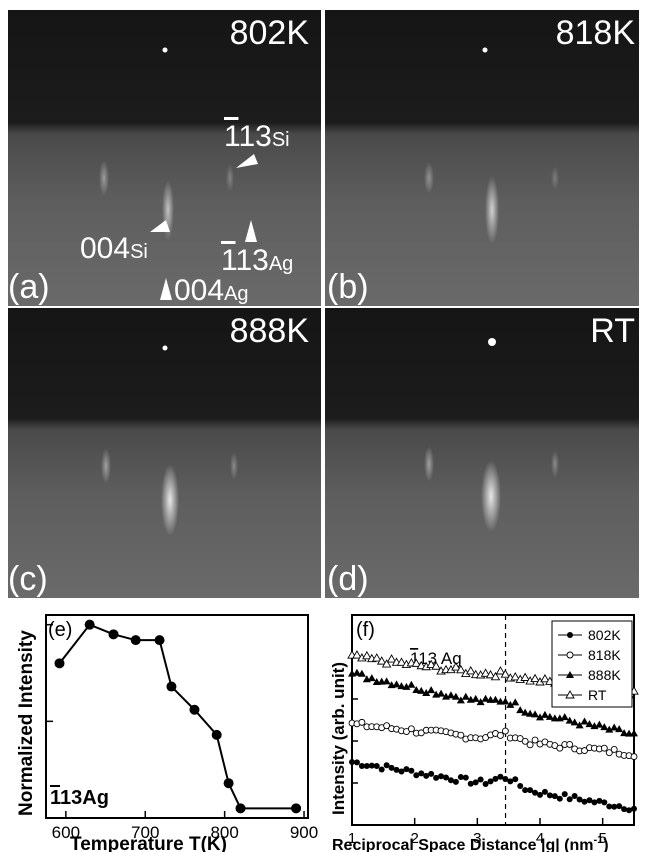 The height and width of the screenshot is (852, 647). What do you see at coordinates (477, 838) in the screenshot?
I see `chart-f-xtick-label: 3` at bounding box center [477, 838].